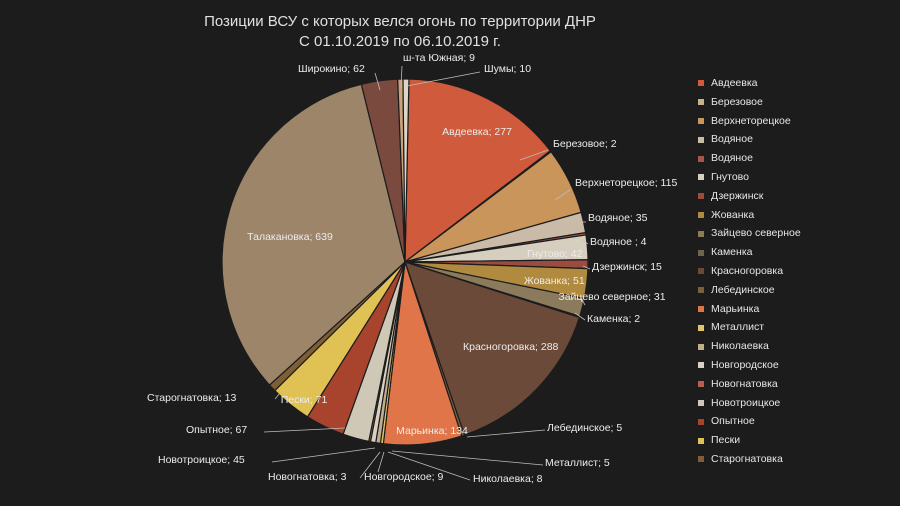  Describe the element at coordinates (747, 270) in the screenshot. I see `legend-label: Красногоровка` at that location.